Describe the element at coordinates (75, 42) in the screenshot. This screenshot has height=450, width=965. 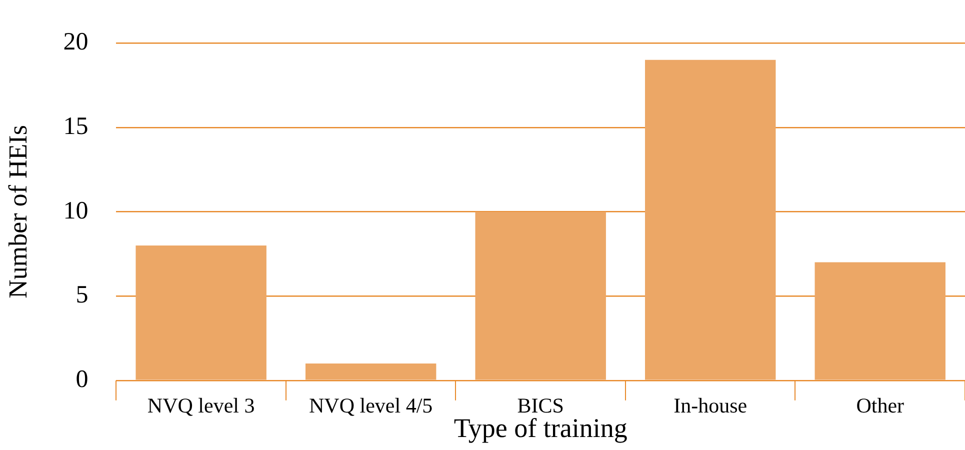
I see `y-tick-label: 20` at that location.